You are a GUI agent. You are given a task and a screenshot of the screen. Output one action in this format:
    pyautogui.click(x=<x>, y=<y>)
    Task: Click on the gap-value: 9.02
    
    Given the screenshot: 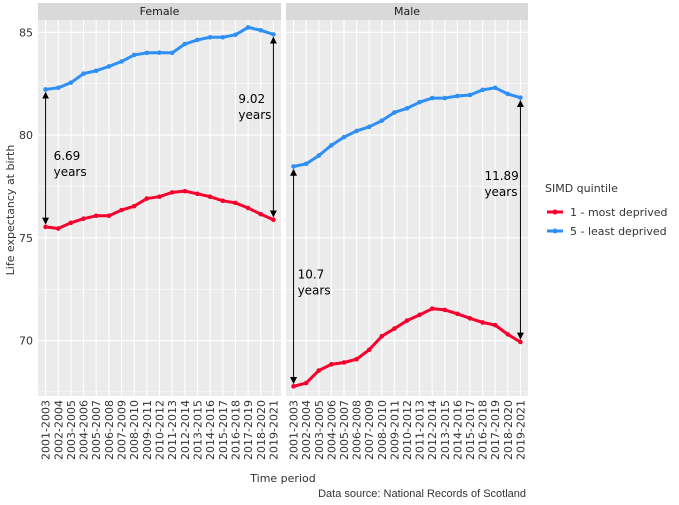 What is the action you would take?
    pyautogui.click(x=251, y=99)
    